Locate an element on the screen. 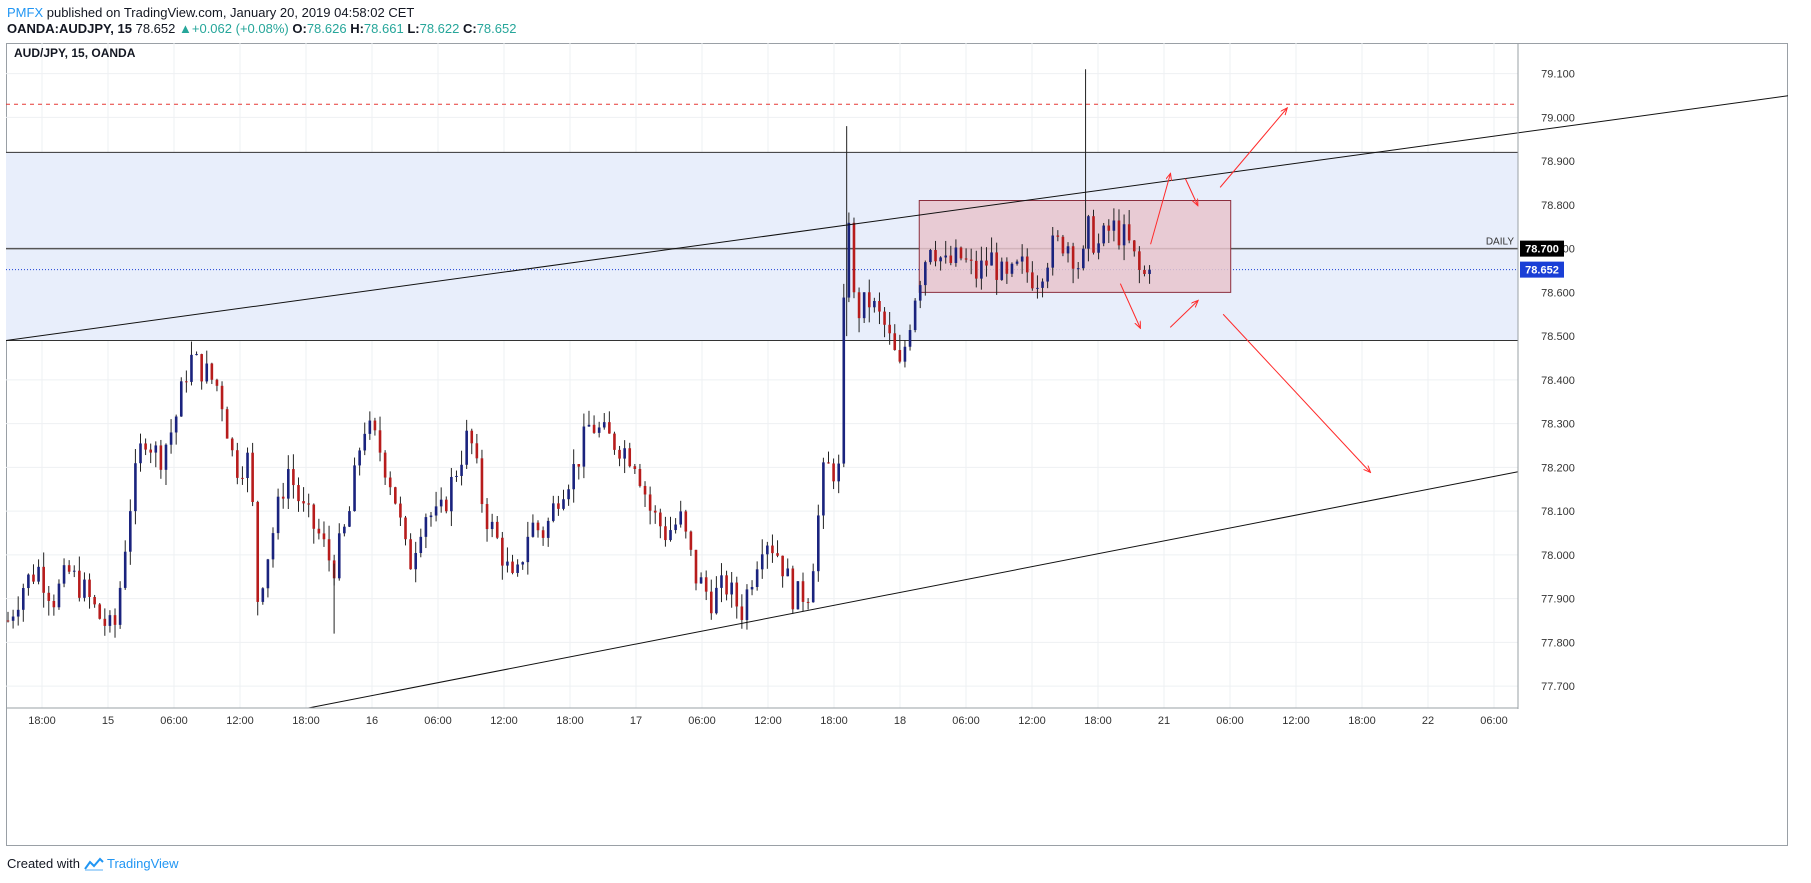 The height and width of the screenshot is (883, 1811). price-tick-label: 79.100 is located at coordinates (1558, 75).